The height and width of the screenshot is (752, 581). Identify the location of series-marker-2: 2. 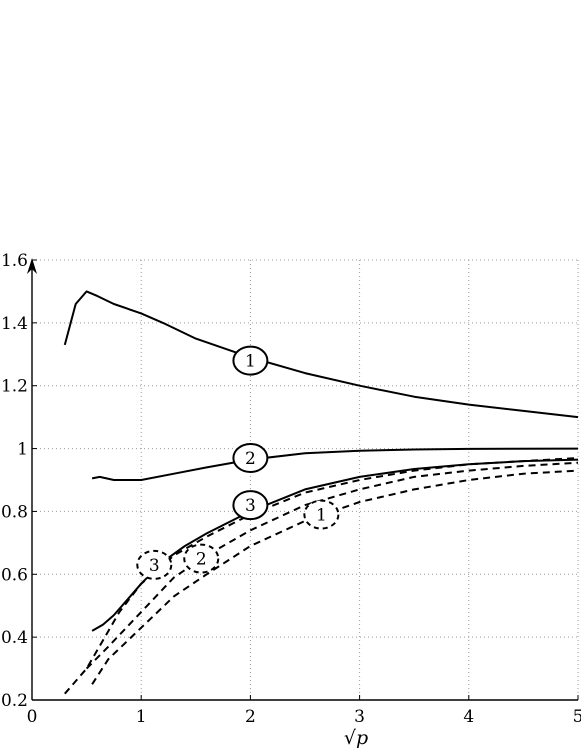
(250, 458).